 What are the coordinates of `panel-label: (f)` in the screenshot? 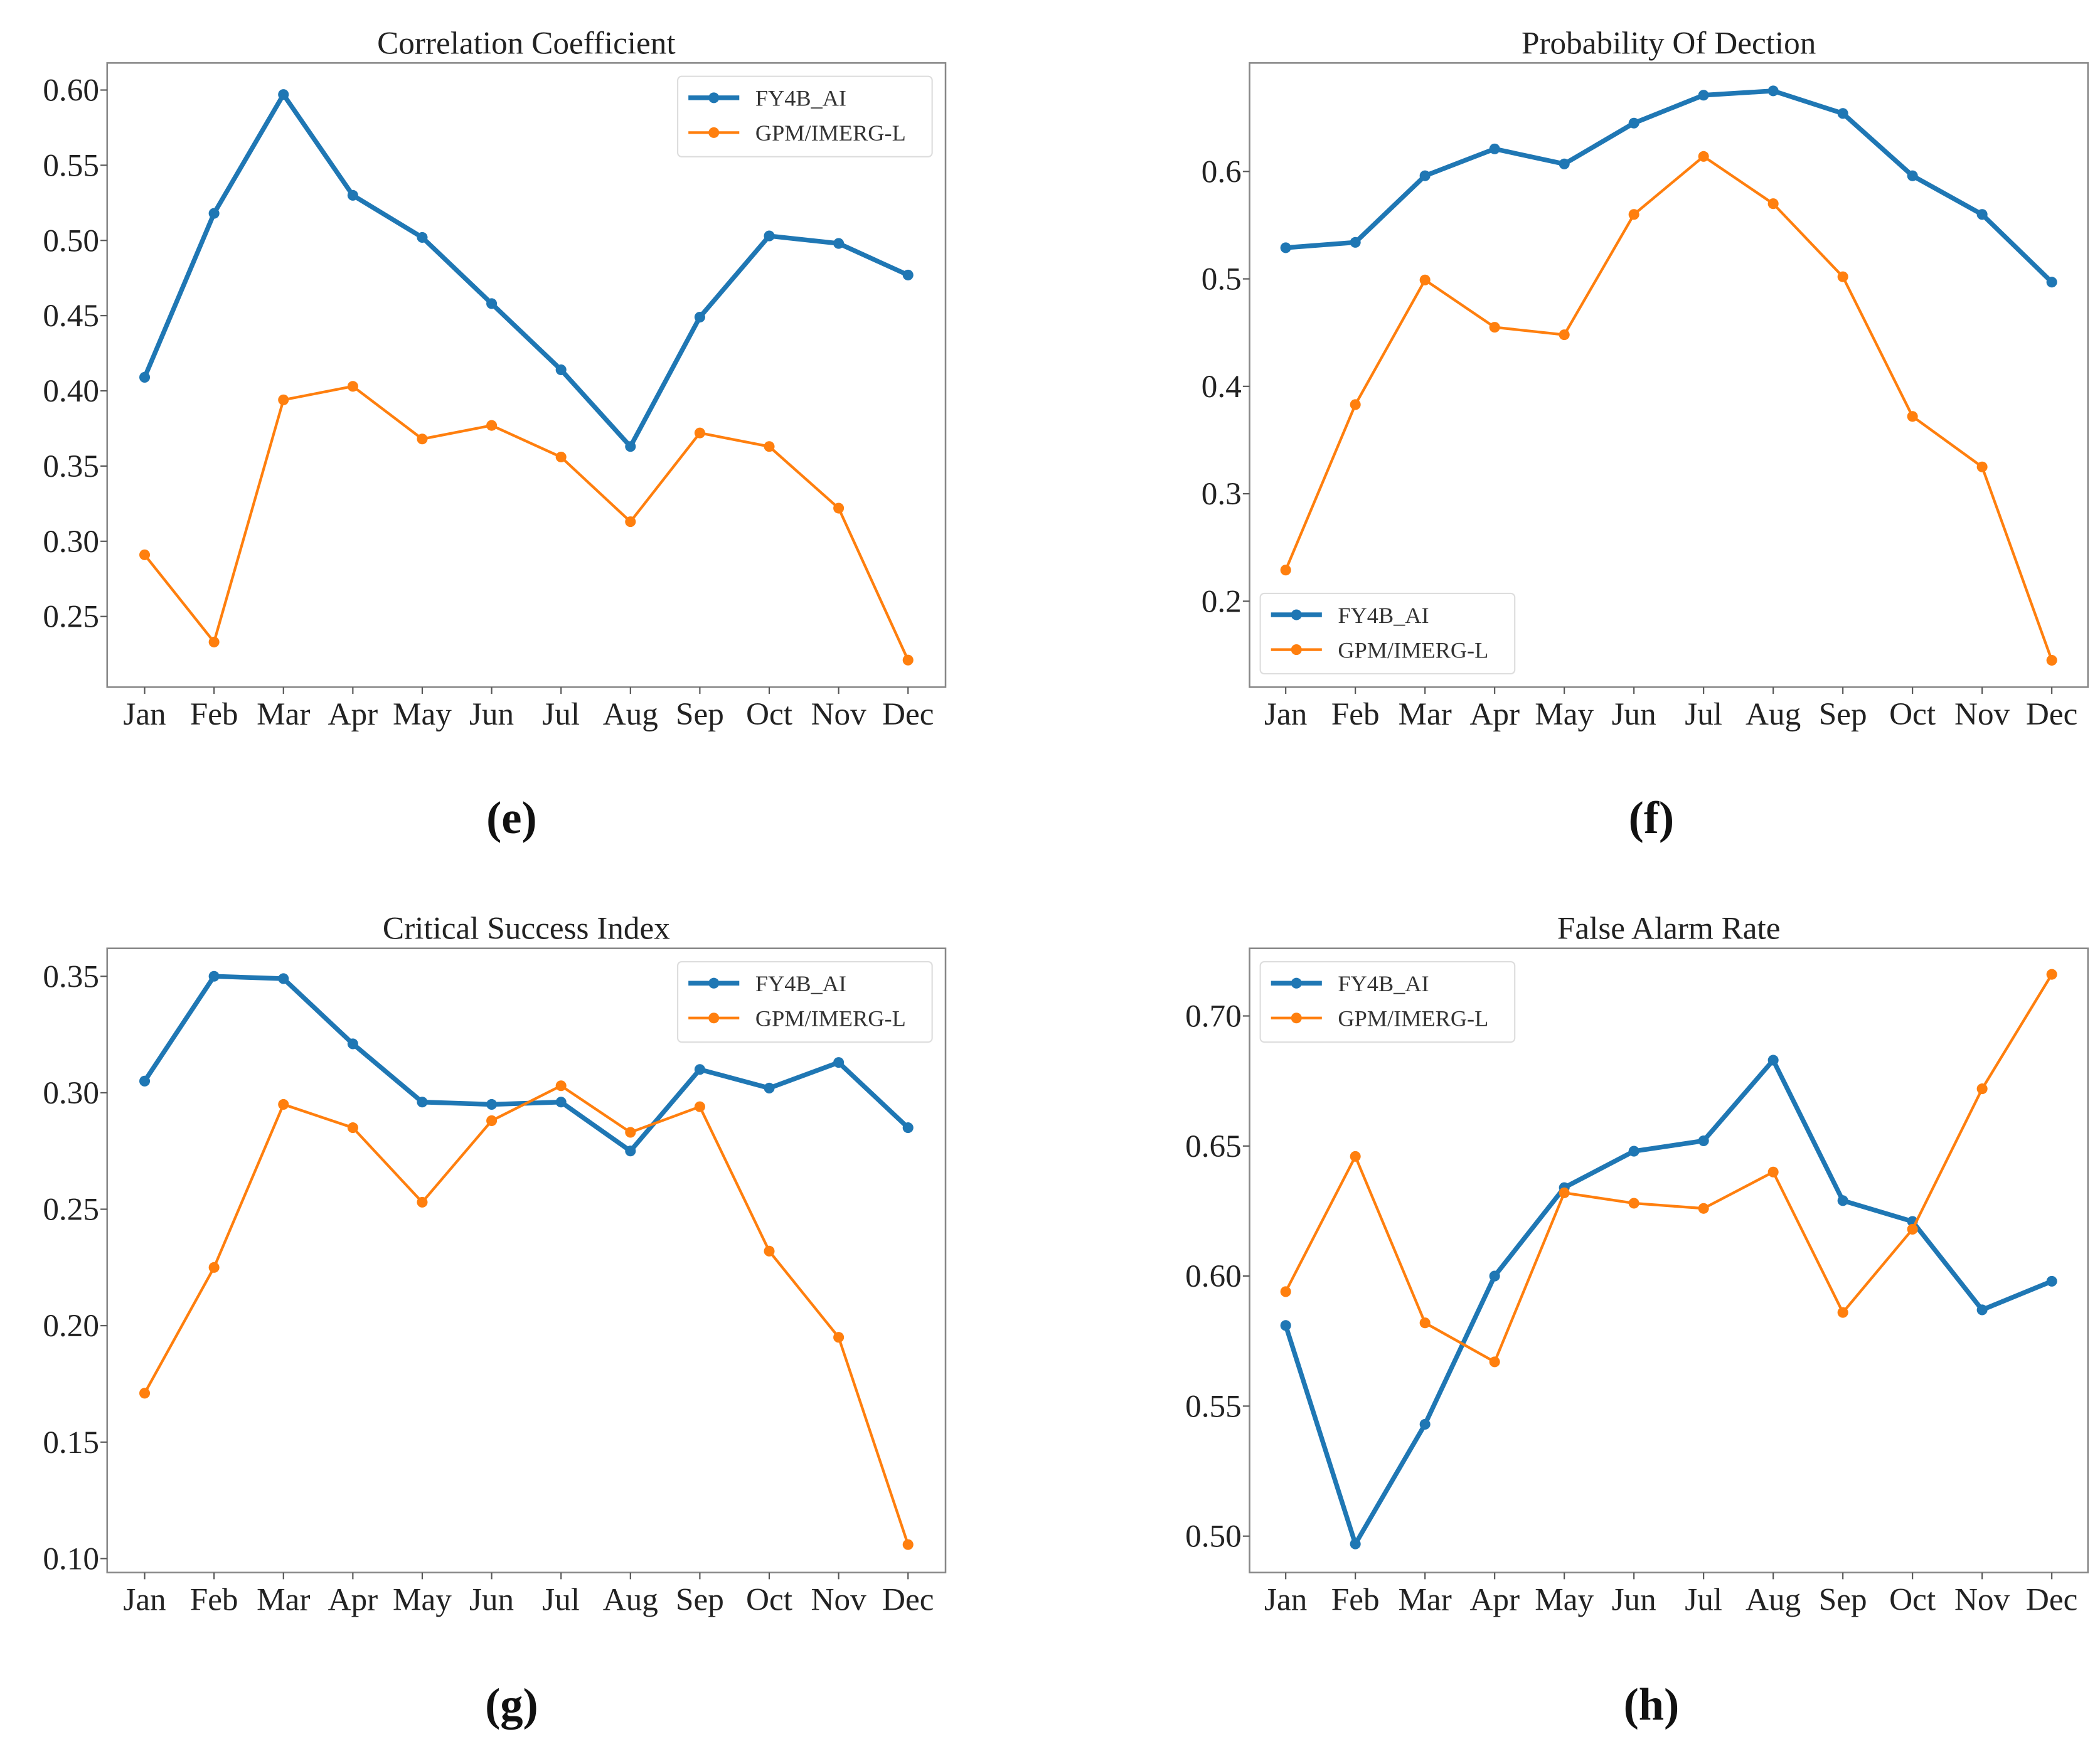 It's located at (1652, 817).